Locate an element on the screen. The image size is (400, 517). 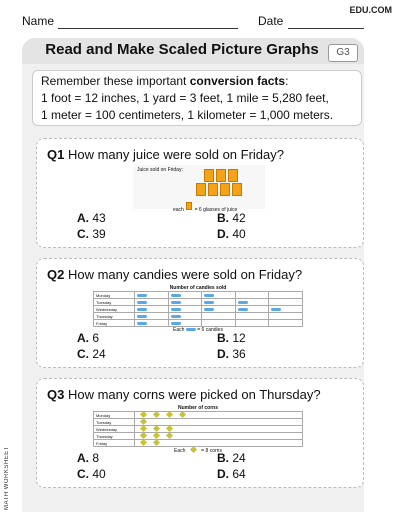
row-label: Thursday is located at coordinates (114, 316).